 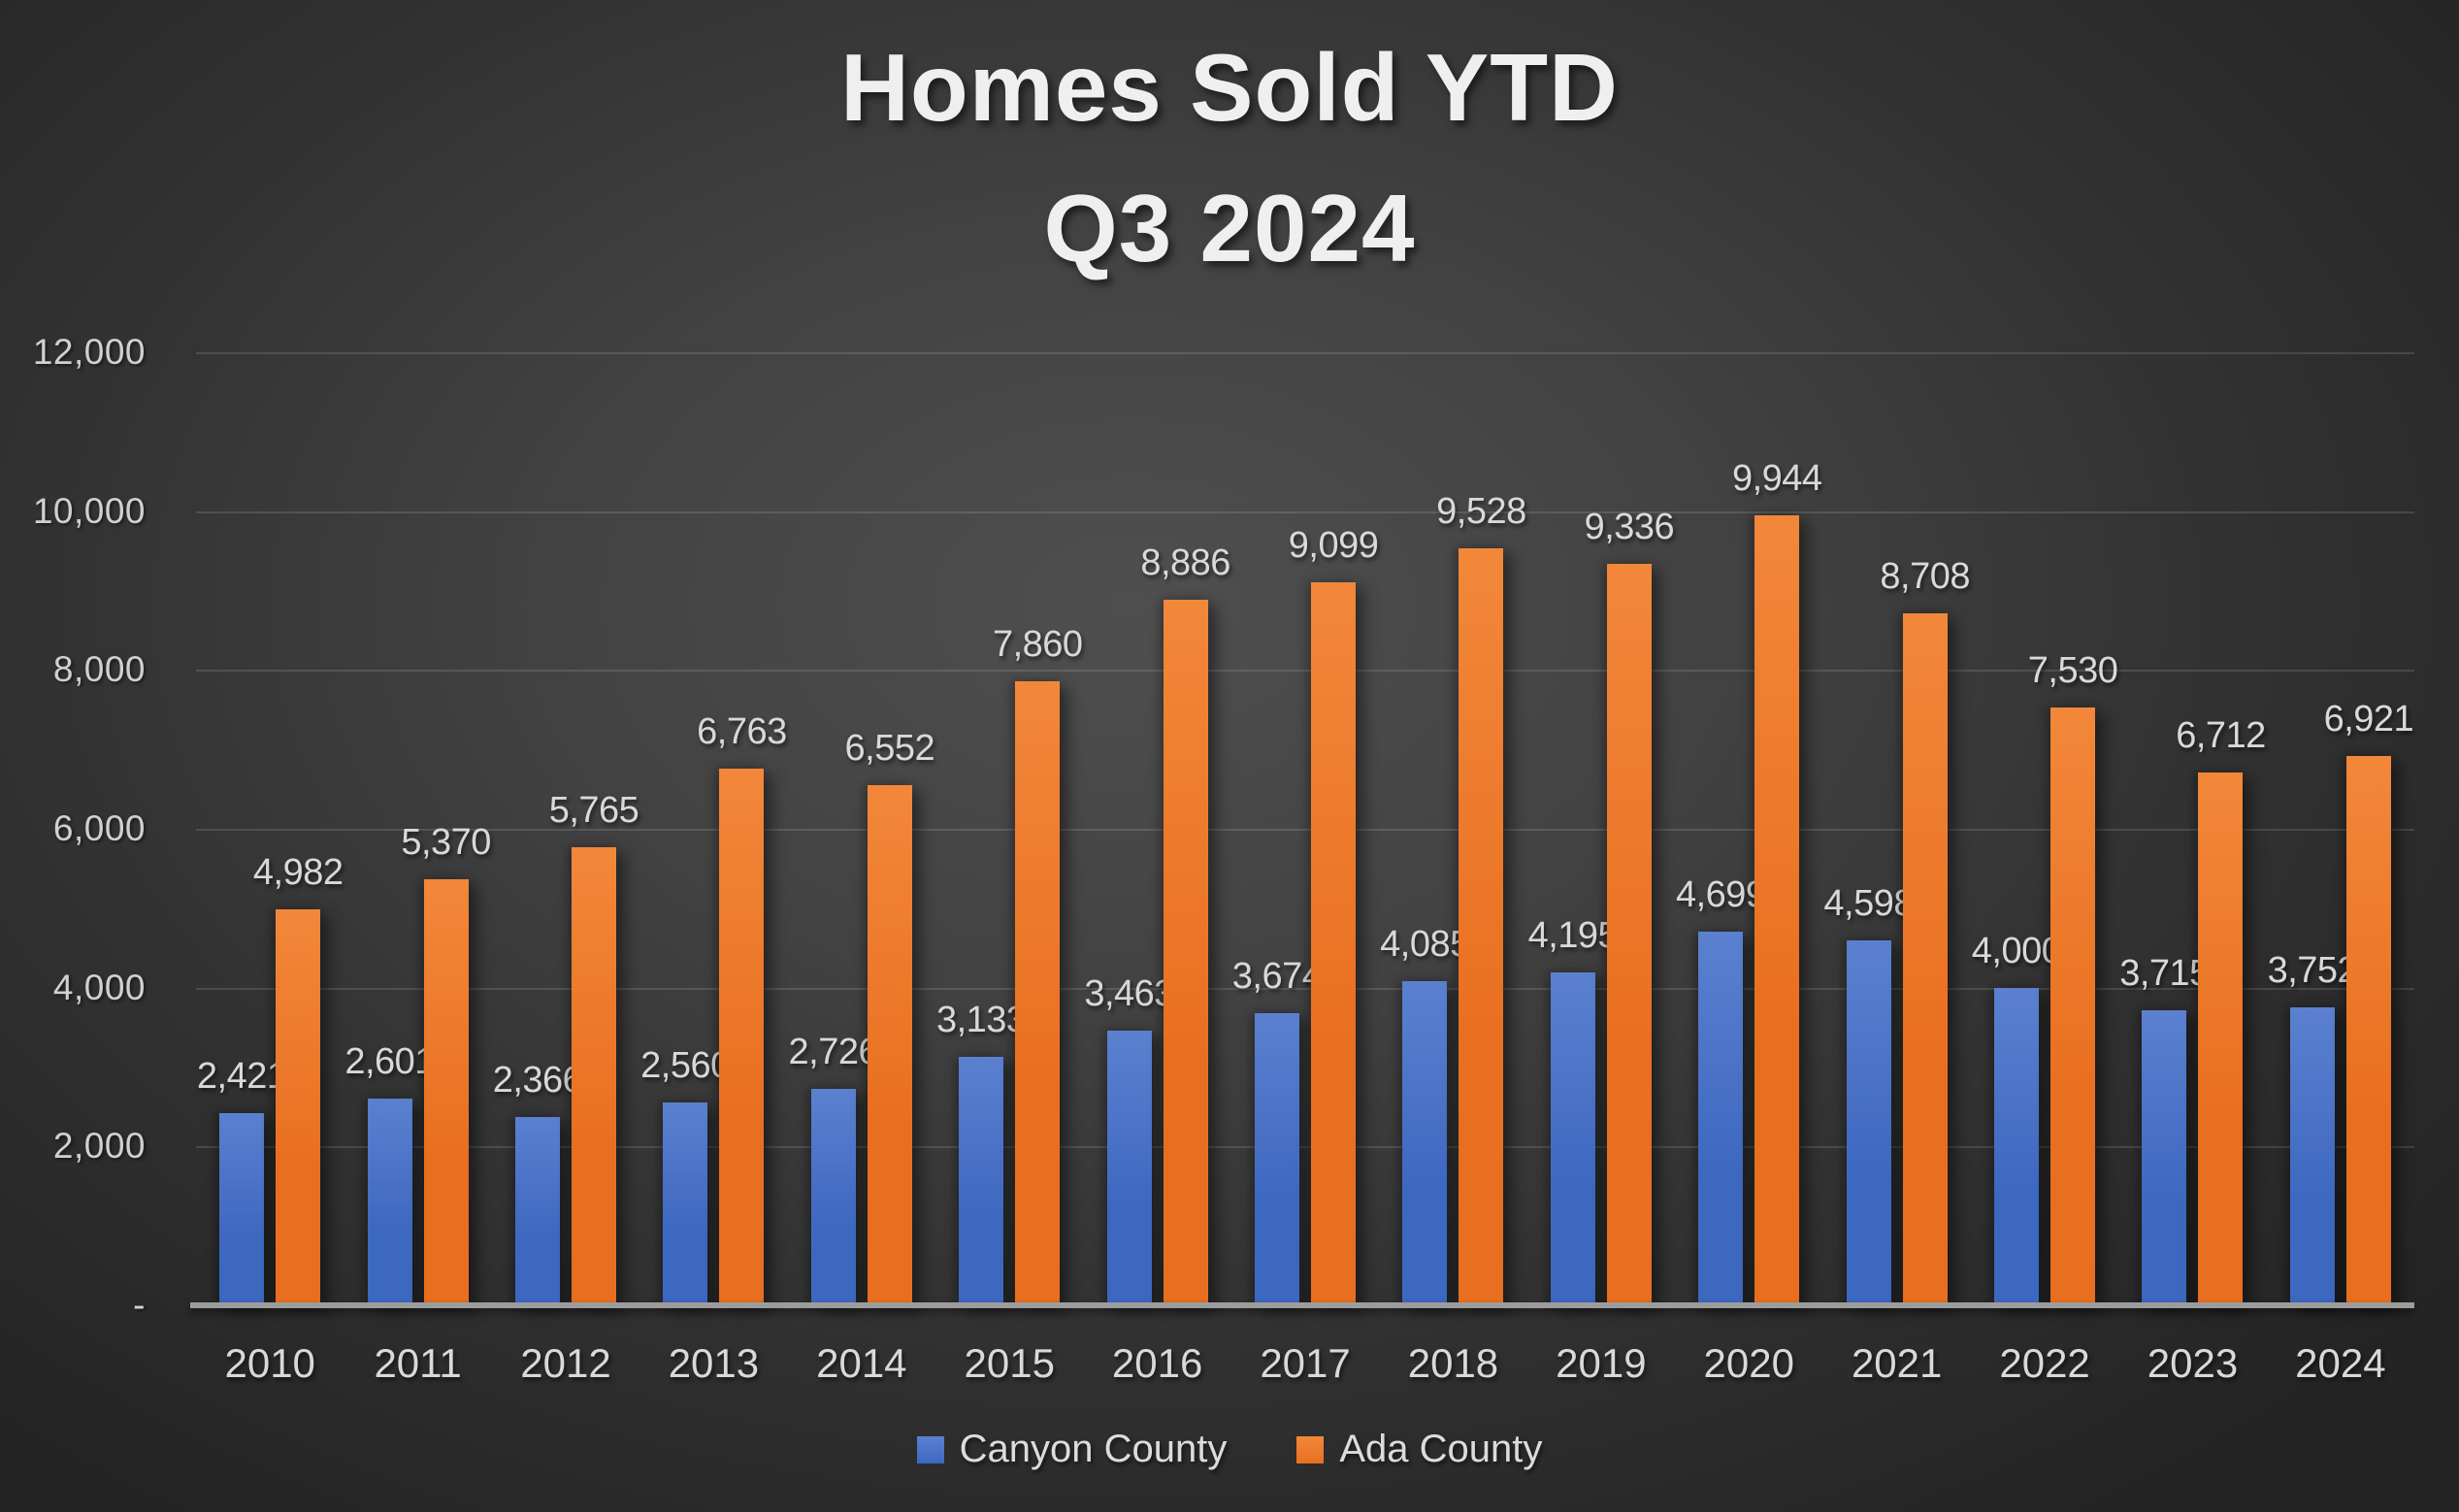 I want to click on bar-ada-county-2018: 9,528, so click(x=1481, y=898).